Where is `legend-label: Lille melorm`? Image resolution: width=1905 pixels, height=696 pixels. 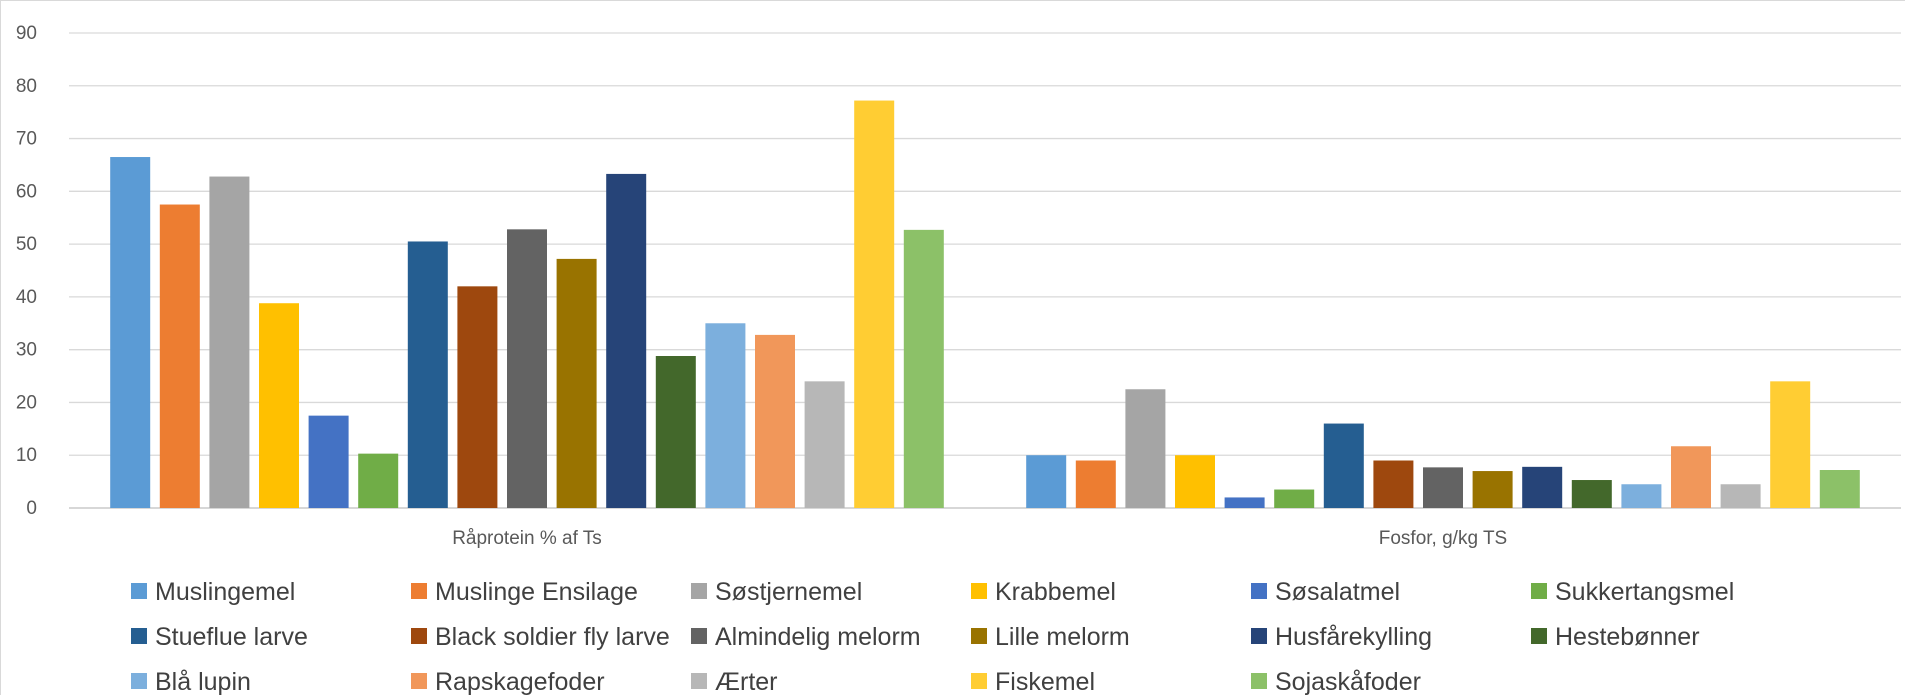 legend-label: Lille melorm is located at coordinates (1062, 637).